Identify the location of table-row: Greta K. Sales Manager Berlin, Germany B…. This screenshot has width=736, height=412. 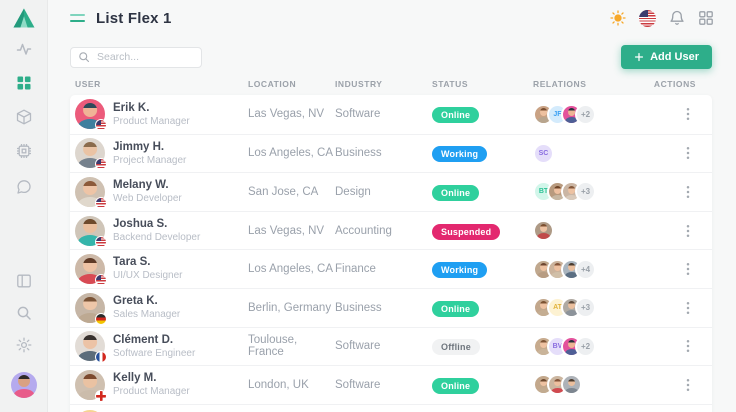
(391, 307).